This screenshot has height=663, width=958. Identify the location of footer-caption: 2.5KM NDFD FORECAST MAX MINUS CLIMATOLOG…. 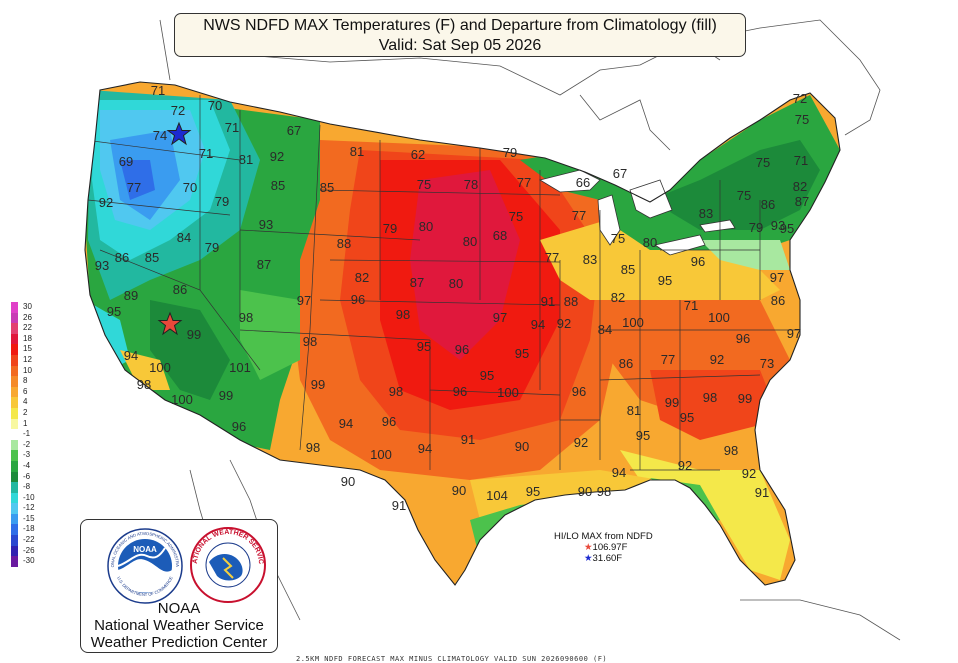
(452, 659).